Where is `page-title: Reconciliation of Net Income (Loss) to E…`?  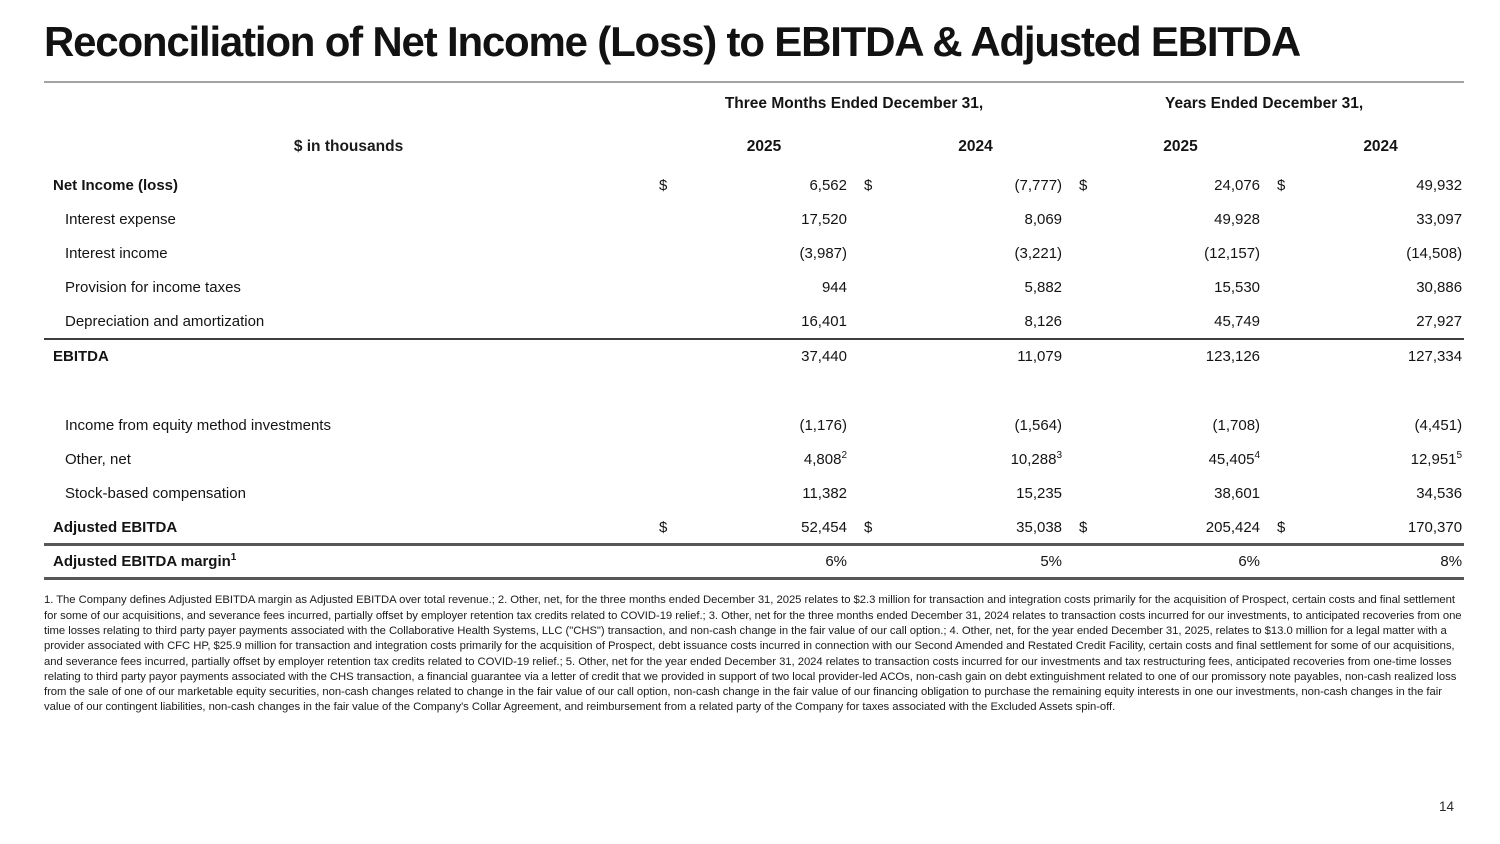 page-title: Reconciliation of Net Income (Loss) to E… is located at coordinates (672, 41).